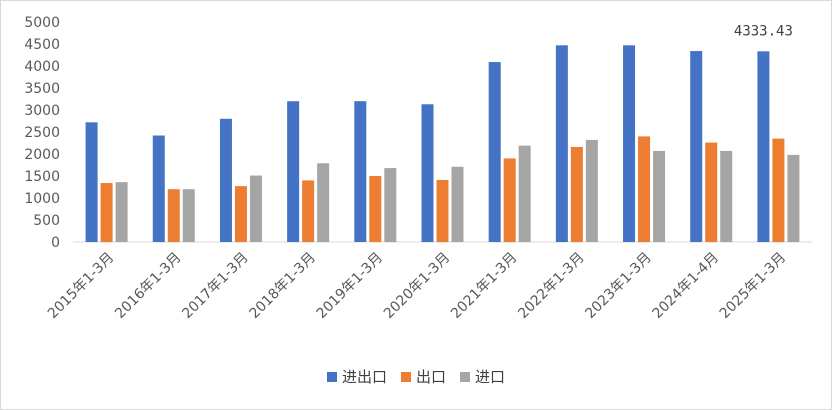  Describe the element at coordinates (417, 286) in the screenshot. I see `x-tick-label: 2020年1-3月` at that location.